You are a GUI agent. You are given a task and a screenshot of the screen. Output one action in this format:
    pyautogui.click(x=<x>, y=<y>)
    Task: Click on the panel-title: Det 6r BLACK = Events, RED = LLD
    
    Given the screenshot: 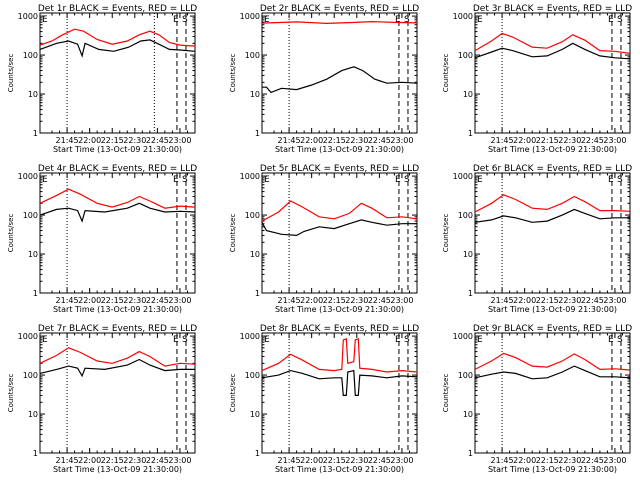 What is the action you would take?
    pyautogui.click(x=552, y=169)
    